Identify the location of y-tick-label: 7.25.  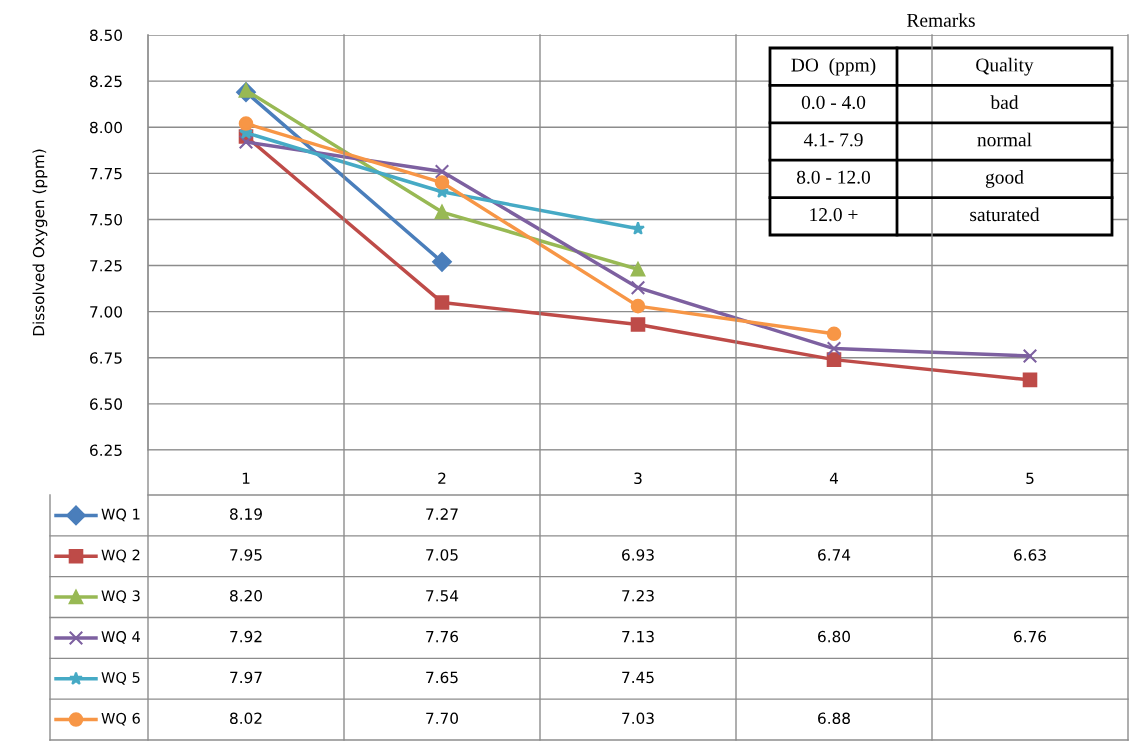
(106, 266).